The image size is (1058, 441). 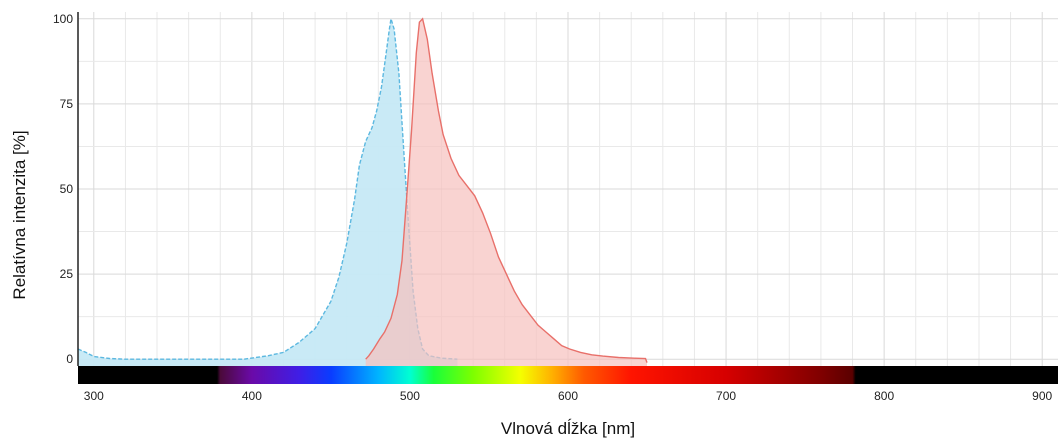 What do you see at coordinates (726, 396) in the screenshot?
I see `x-tick-label: 700` at bounding box center [726, 396].